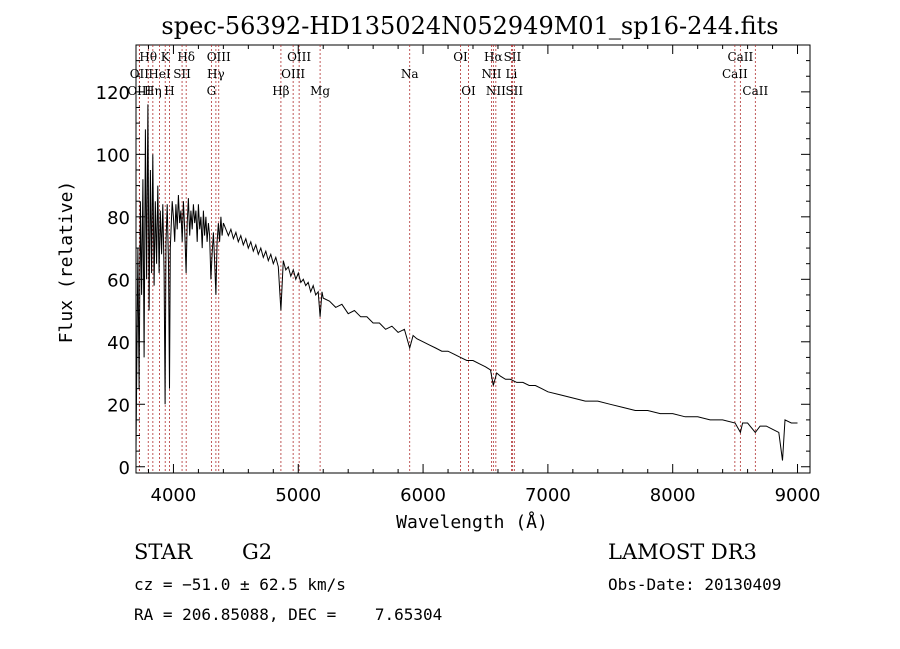  I want to click on survey-name: LAMOST DR3, so click(682, 552).